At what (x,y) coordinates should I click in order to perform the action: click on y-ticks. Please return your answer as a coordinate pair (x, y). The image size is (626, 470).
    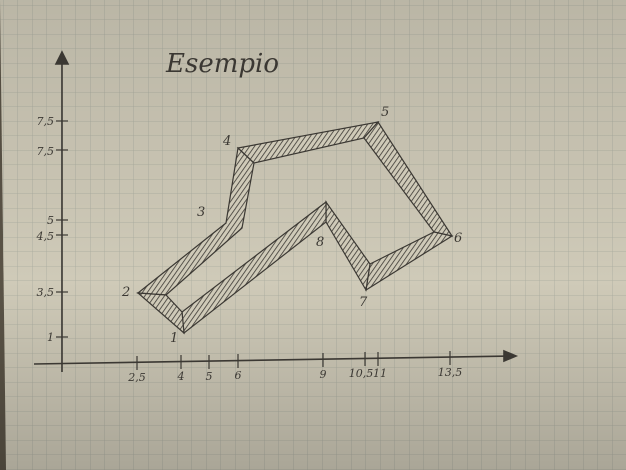
    Looking at the image, I should click on (62, 229).